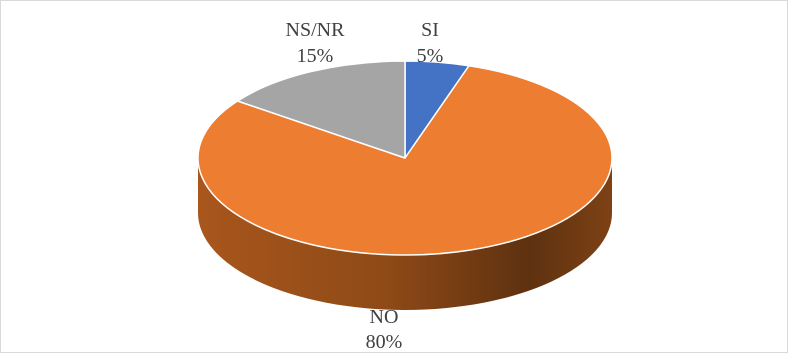  What do you see at coordinates (384, 317) in the screenshot?
I see `slice-label: NO` at bounding box center [384, 317].